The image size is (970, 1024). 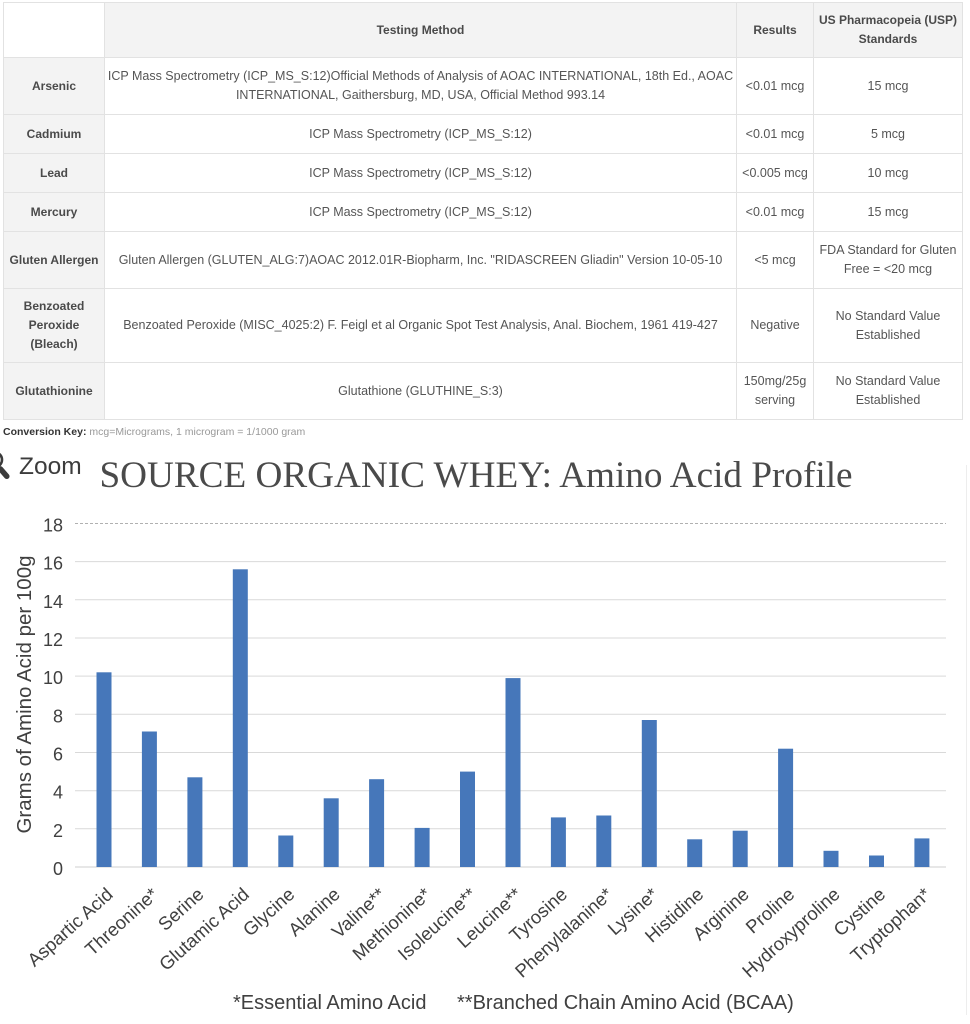 What do you see at coordinates (58, 831) in the screenshot?
I see `svg-text: 2` at bounding box center [58, 831].